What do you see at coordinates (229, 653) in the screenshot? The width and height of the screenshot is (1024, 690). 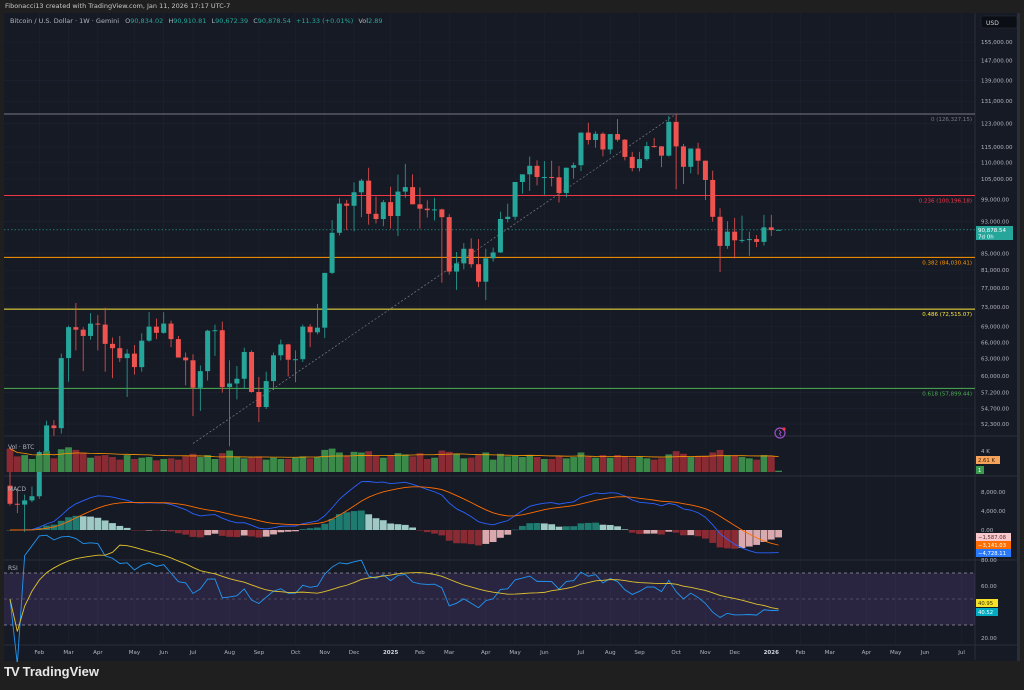 I see `time-axis-label: Aug` at bounding box center [229, 653].